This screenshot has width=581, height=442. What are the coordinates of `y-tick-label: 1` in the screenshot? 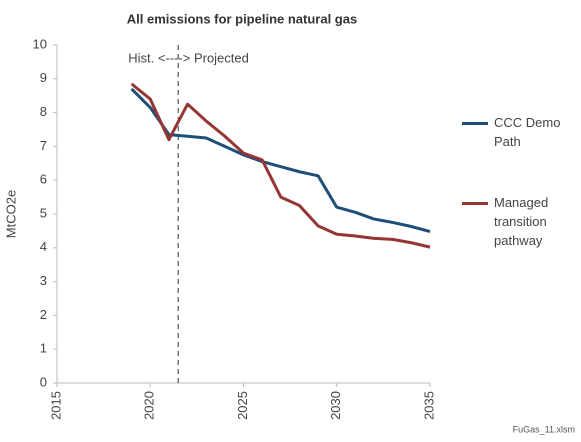 It's located at (43, 348).